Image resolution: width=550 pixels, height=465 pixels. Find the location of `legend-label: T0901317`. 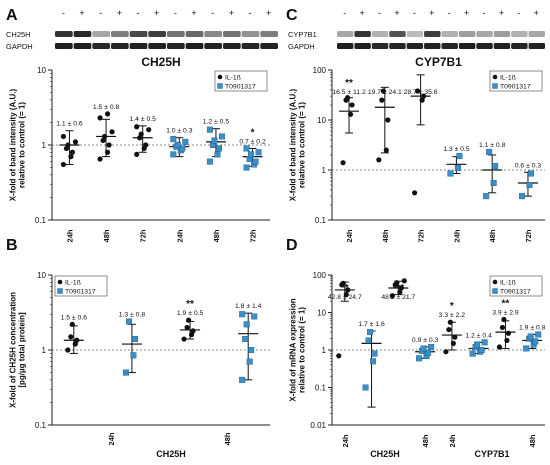

legend-label: T0901317 is located at coordinates (515, 87).